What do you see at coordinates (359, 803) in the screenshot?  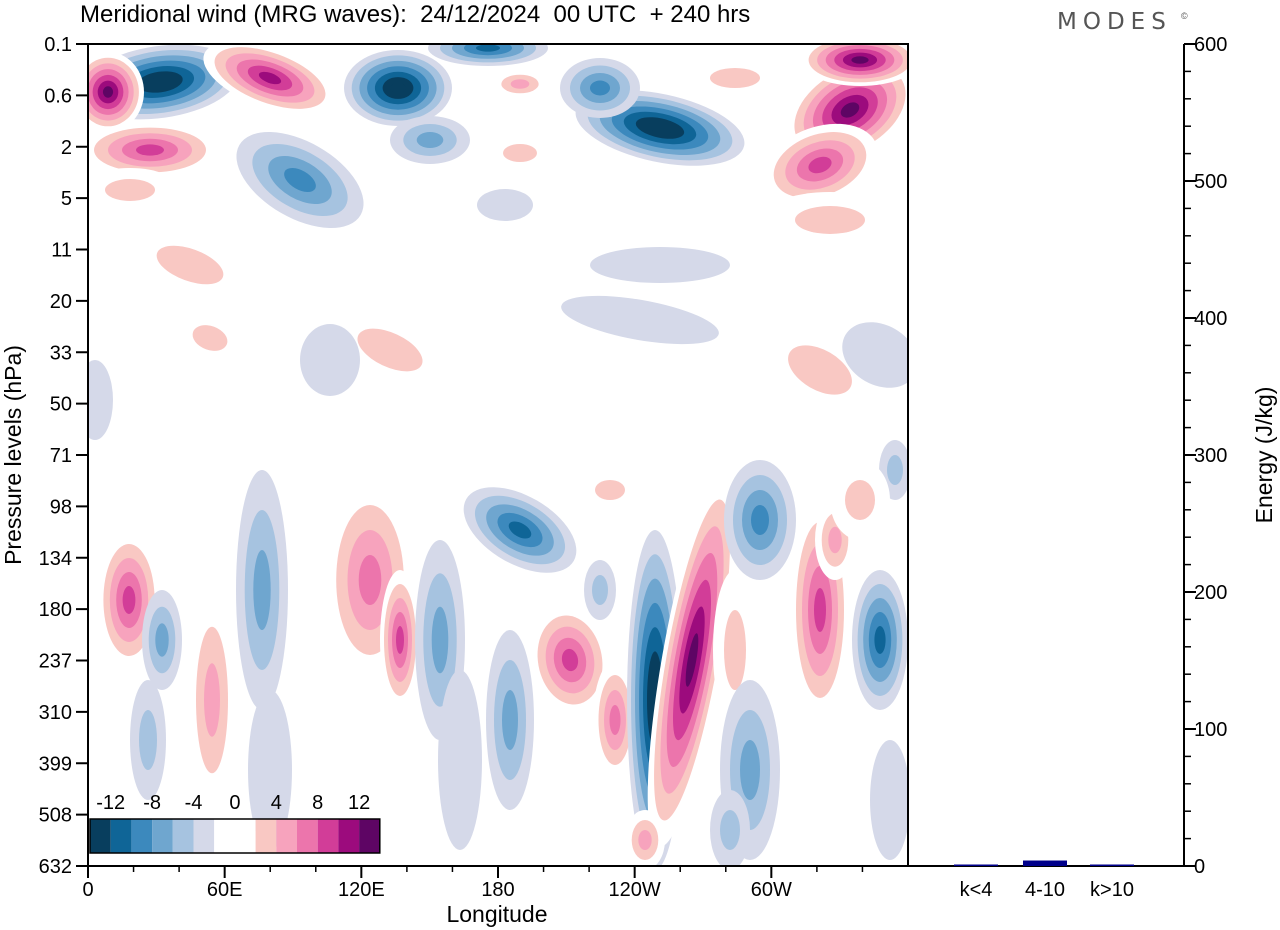 I see `colorbar-label: 12` at bounding box center [359, 803].